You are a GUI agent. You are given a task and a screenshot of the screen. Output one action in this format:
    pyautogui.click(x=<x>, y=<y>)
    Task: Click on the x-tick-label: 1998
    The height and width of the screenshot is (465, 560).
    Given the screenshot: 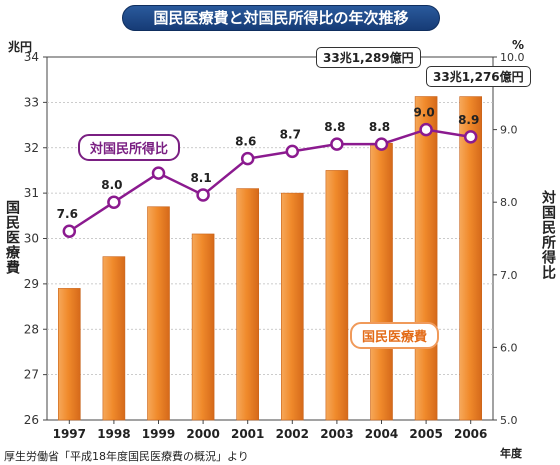 What is the action you would take?
    pyautogui.click(x=113, y=434)
    